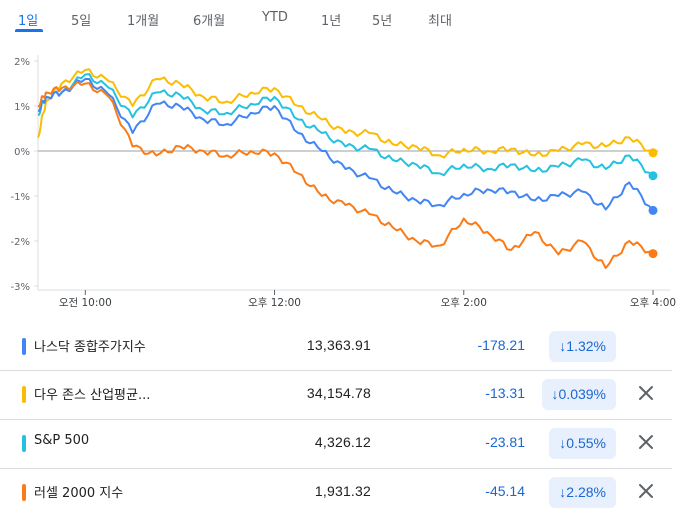  I want to click on percent-change-badge: ↓0.039%, so click(578, 394).